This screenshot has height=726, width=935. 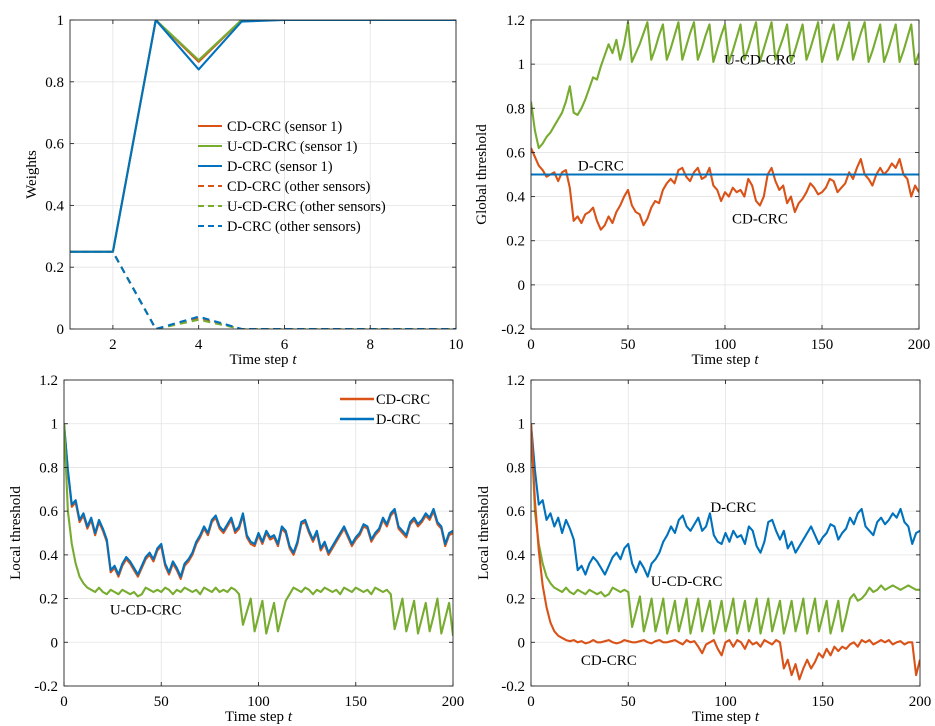 I want to click on legend-item-cd-crc-sensor-1: CD-CRC (sensor 1), so click(x=284, y=127).